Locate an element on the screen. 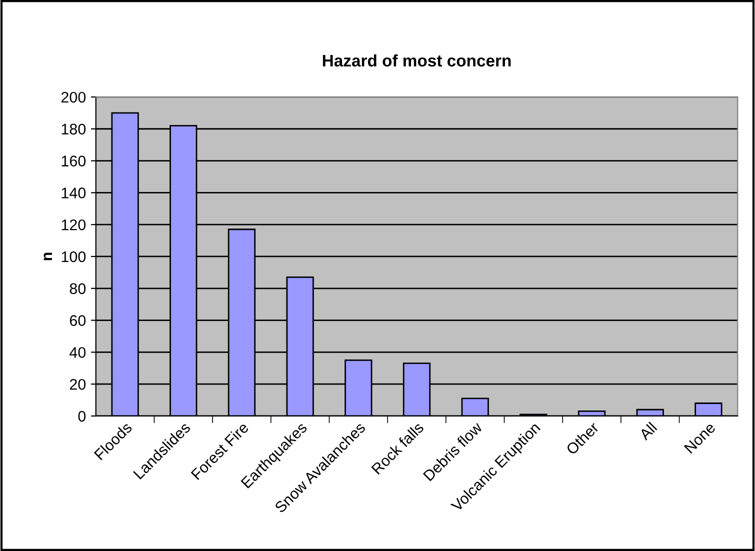  y-tick-label: 160 is located at coordinates (74, 161).